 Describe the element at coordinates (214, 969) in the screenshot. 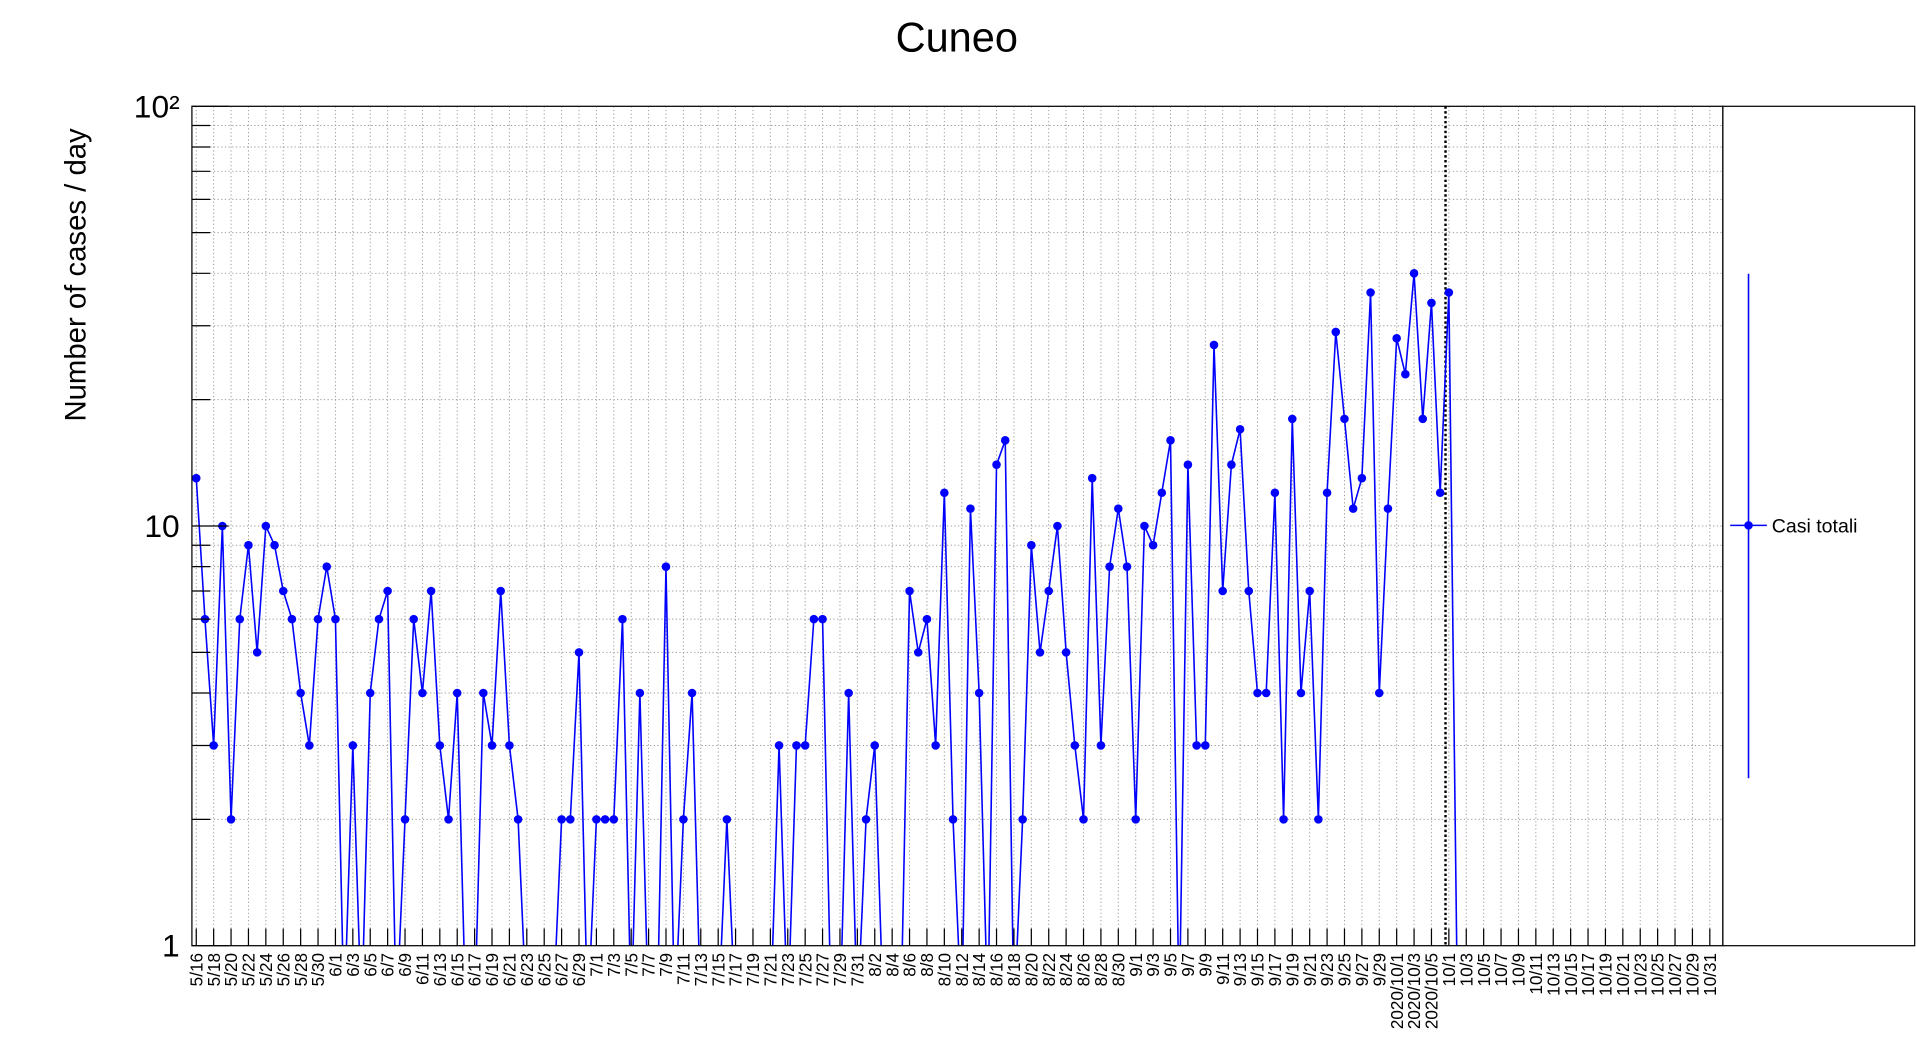

I see `x-tick-label: 5/18` at that location.